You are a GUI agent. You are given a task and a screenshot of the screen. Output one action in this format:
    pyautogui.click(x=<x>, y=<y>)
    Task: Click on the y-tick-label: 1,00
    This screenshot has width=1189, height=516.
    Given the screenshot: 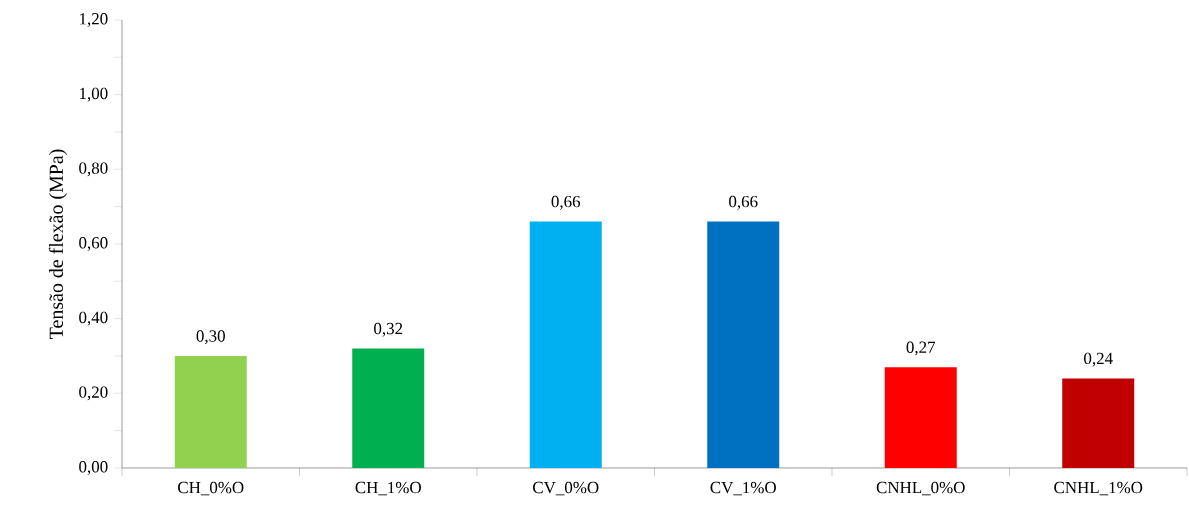 What is the action you would take?
    pyautogui.click(x=94, y=94)
    